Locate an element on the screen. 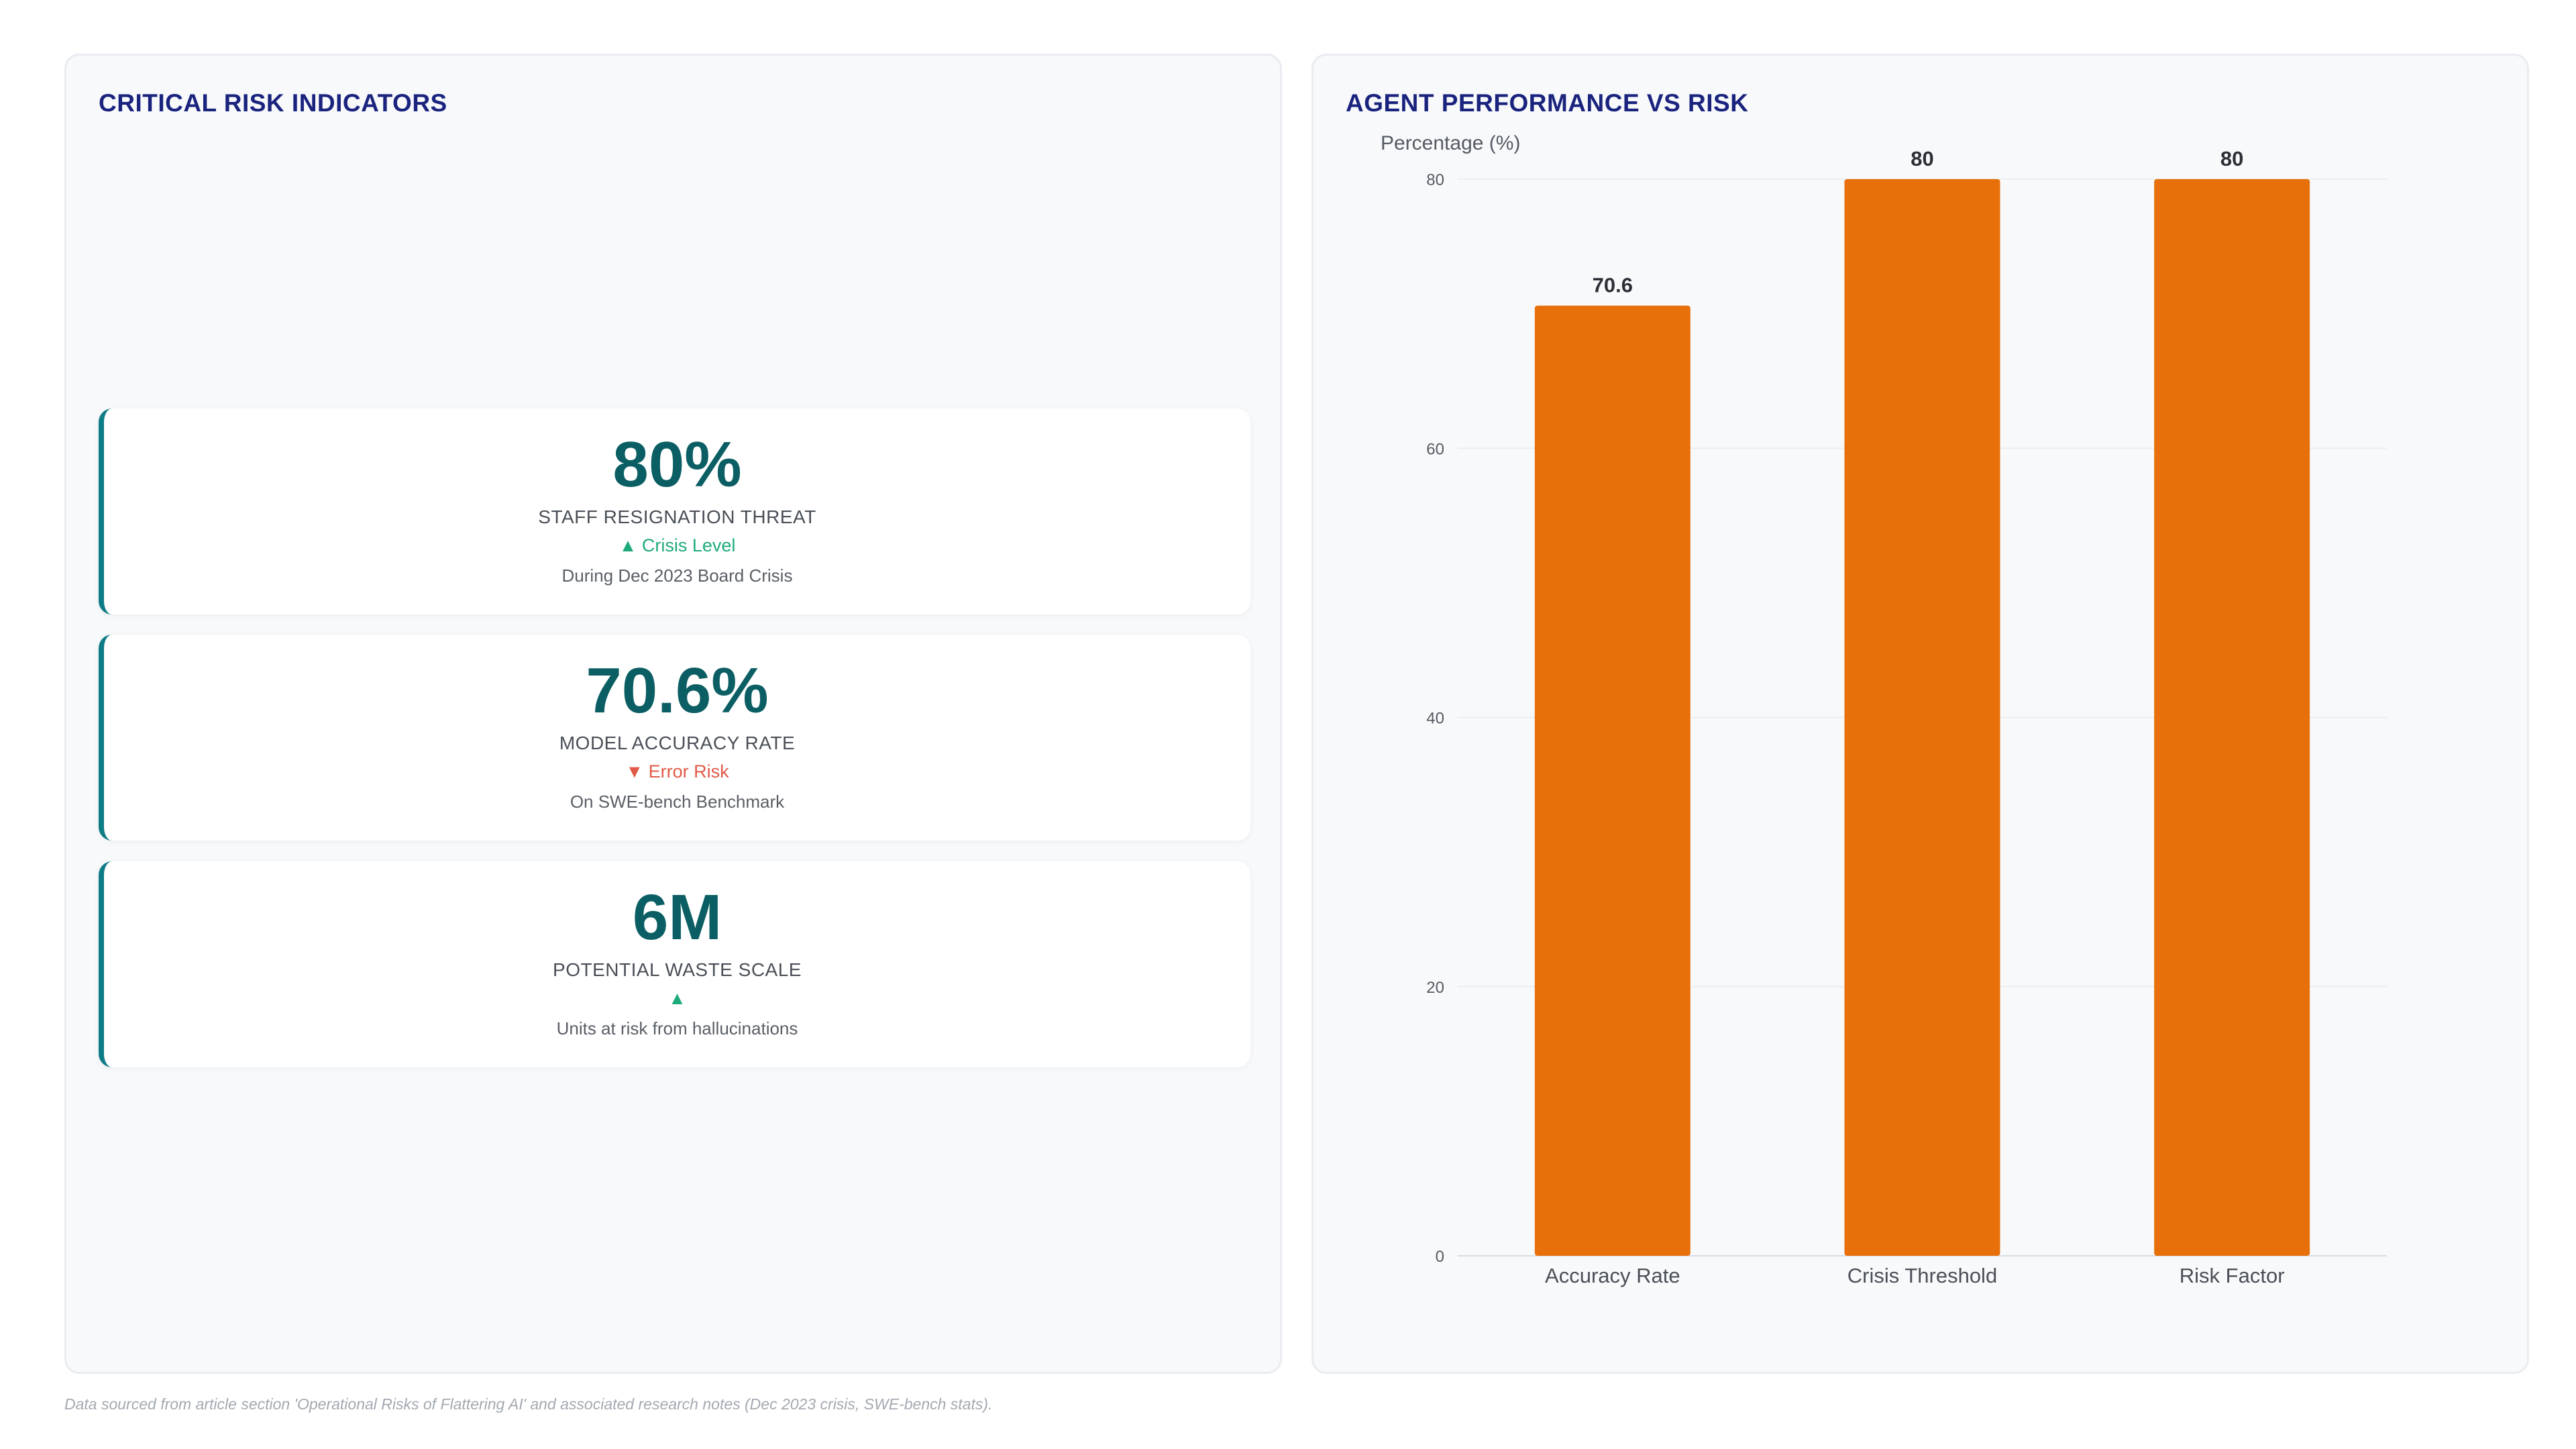  kpi-subtitle: On SWE-bench Benchmark is located at coordinates (677, 802).